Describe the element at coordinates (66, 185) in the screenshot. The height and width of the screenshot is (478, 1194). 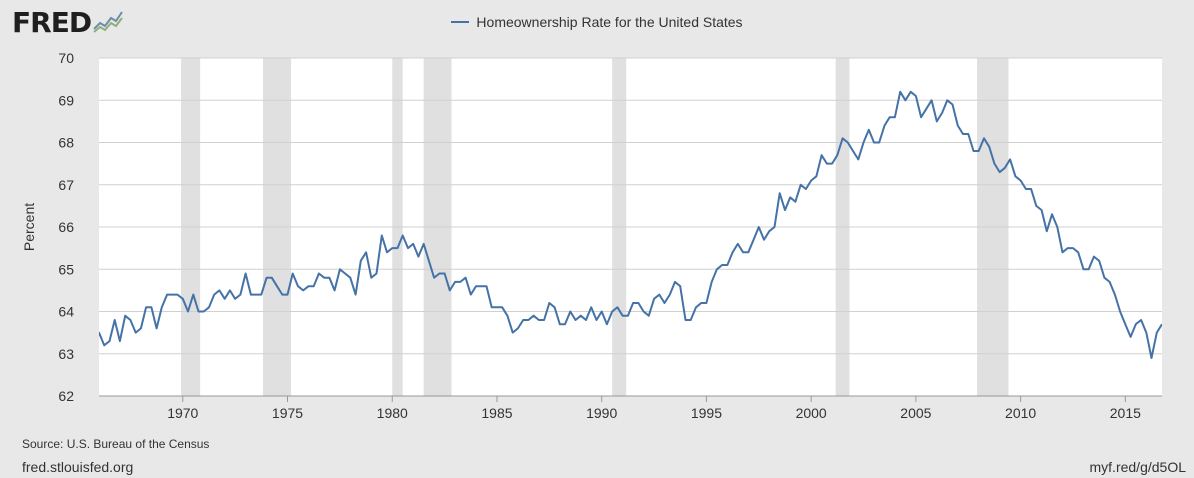
I see `y-tick-label: 67` at that location.